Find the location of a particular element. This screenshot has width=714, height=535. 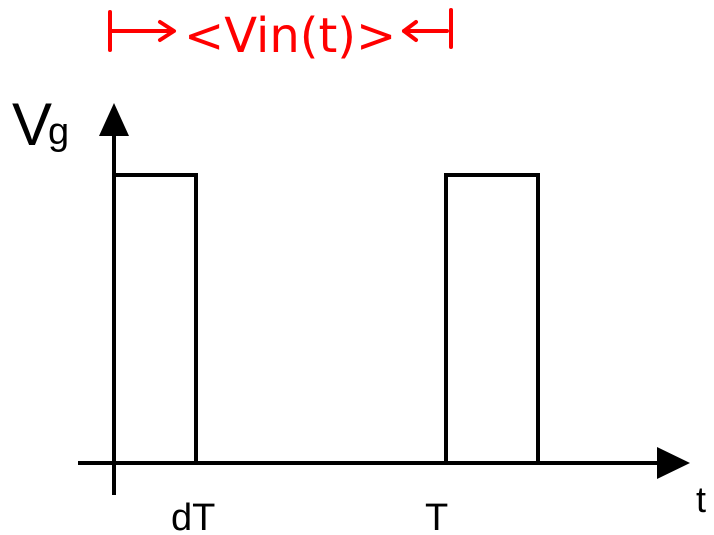

average-voltage-annotation: <Vin(t)> is located at coordinates (280, 36).